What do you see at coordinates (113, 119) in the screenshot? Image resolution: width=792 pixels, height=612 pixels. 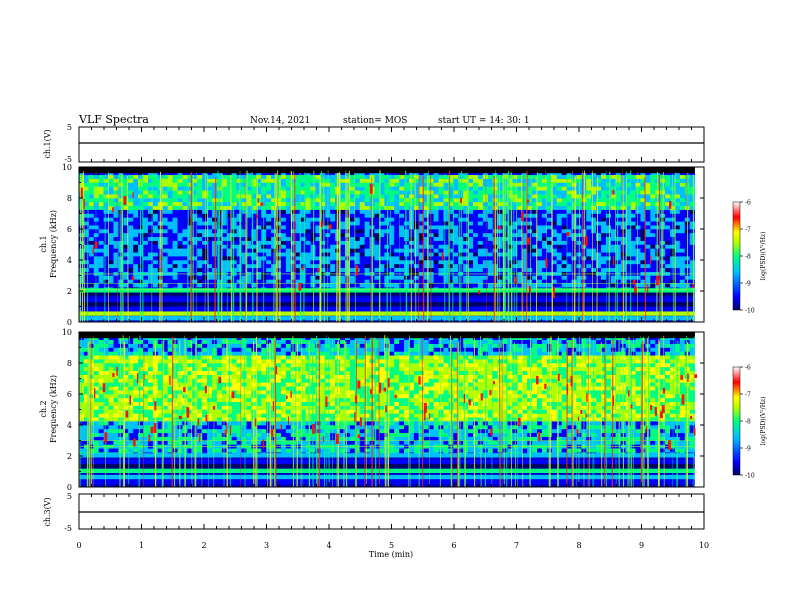 I see `figure-title: VLF Spectra` at bounding box center [113, 119].